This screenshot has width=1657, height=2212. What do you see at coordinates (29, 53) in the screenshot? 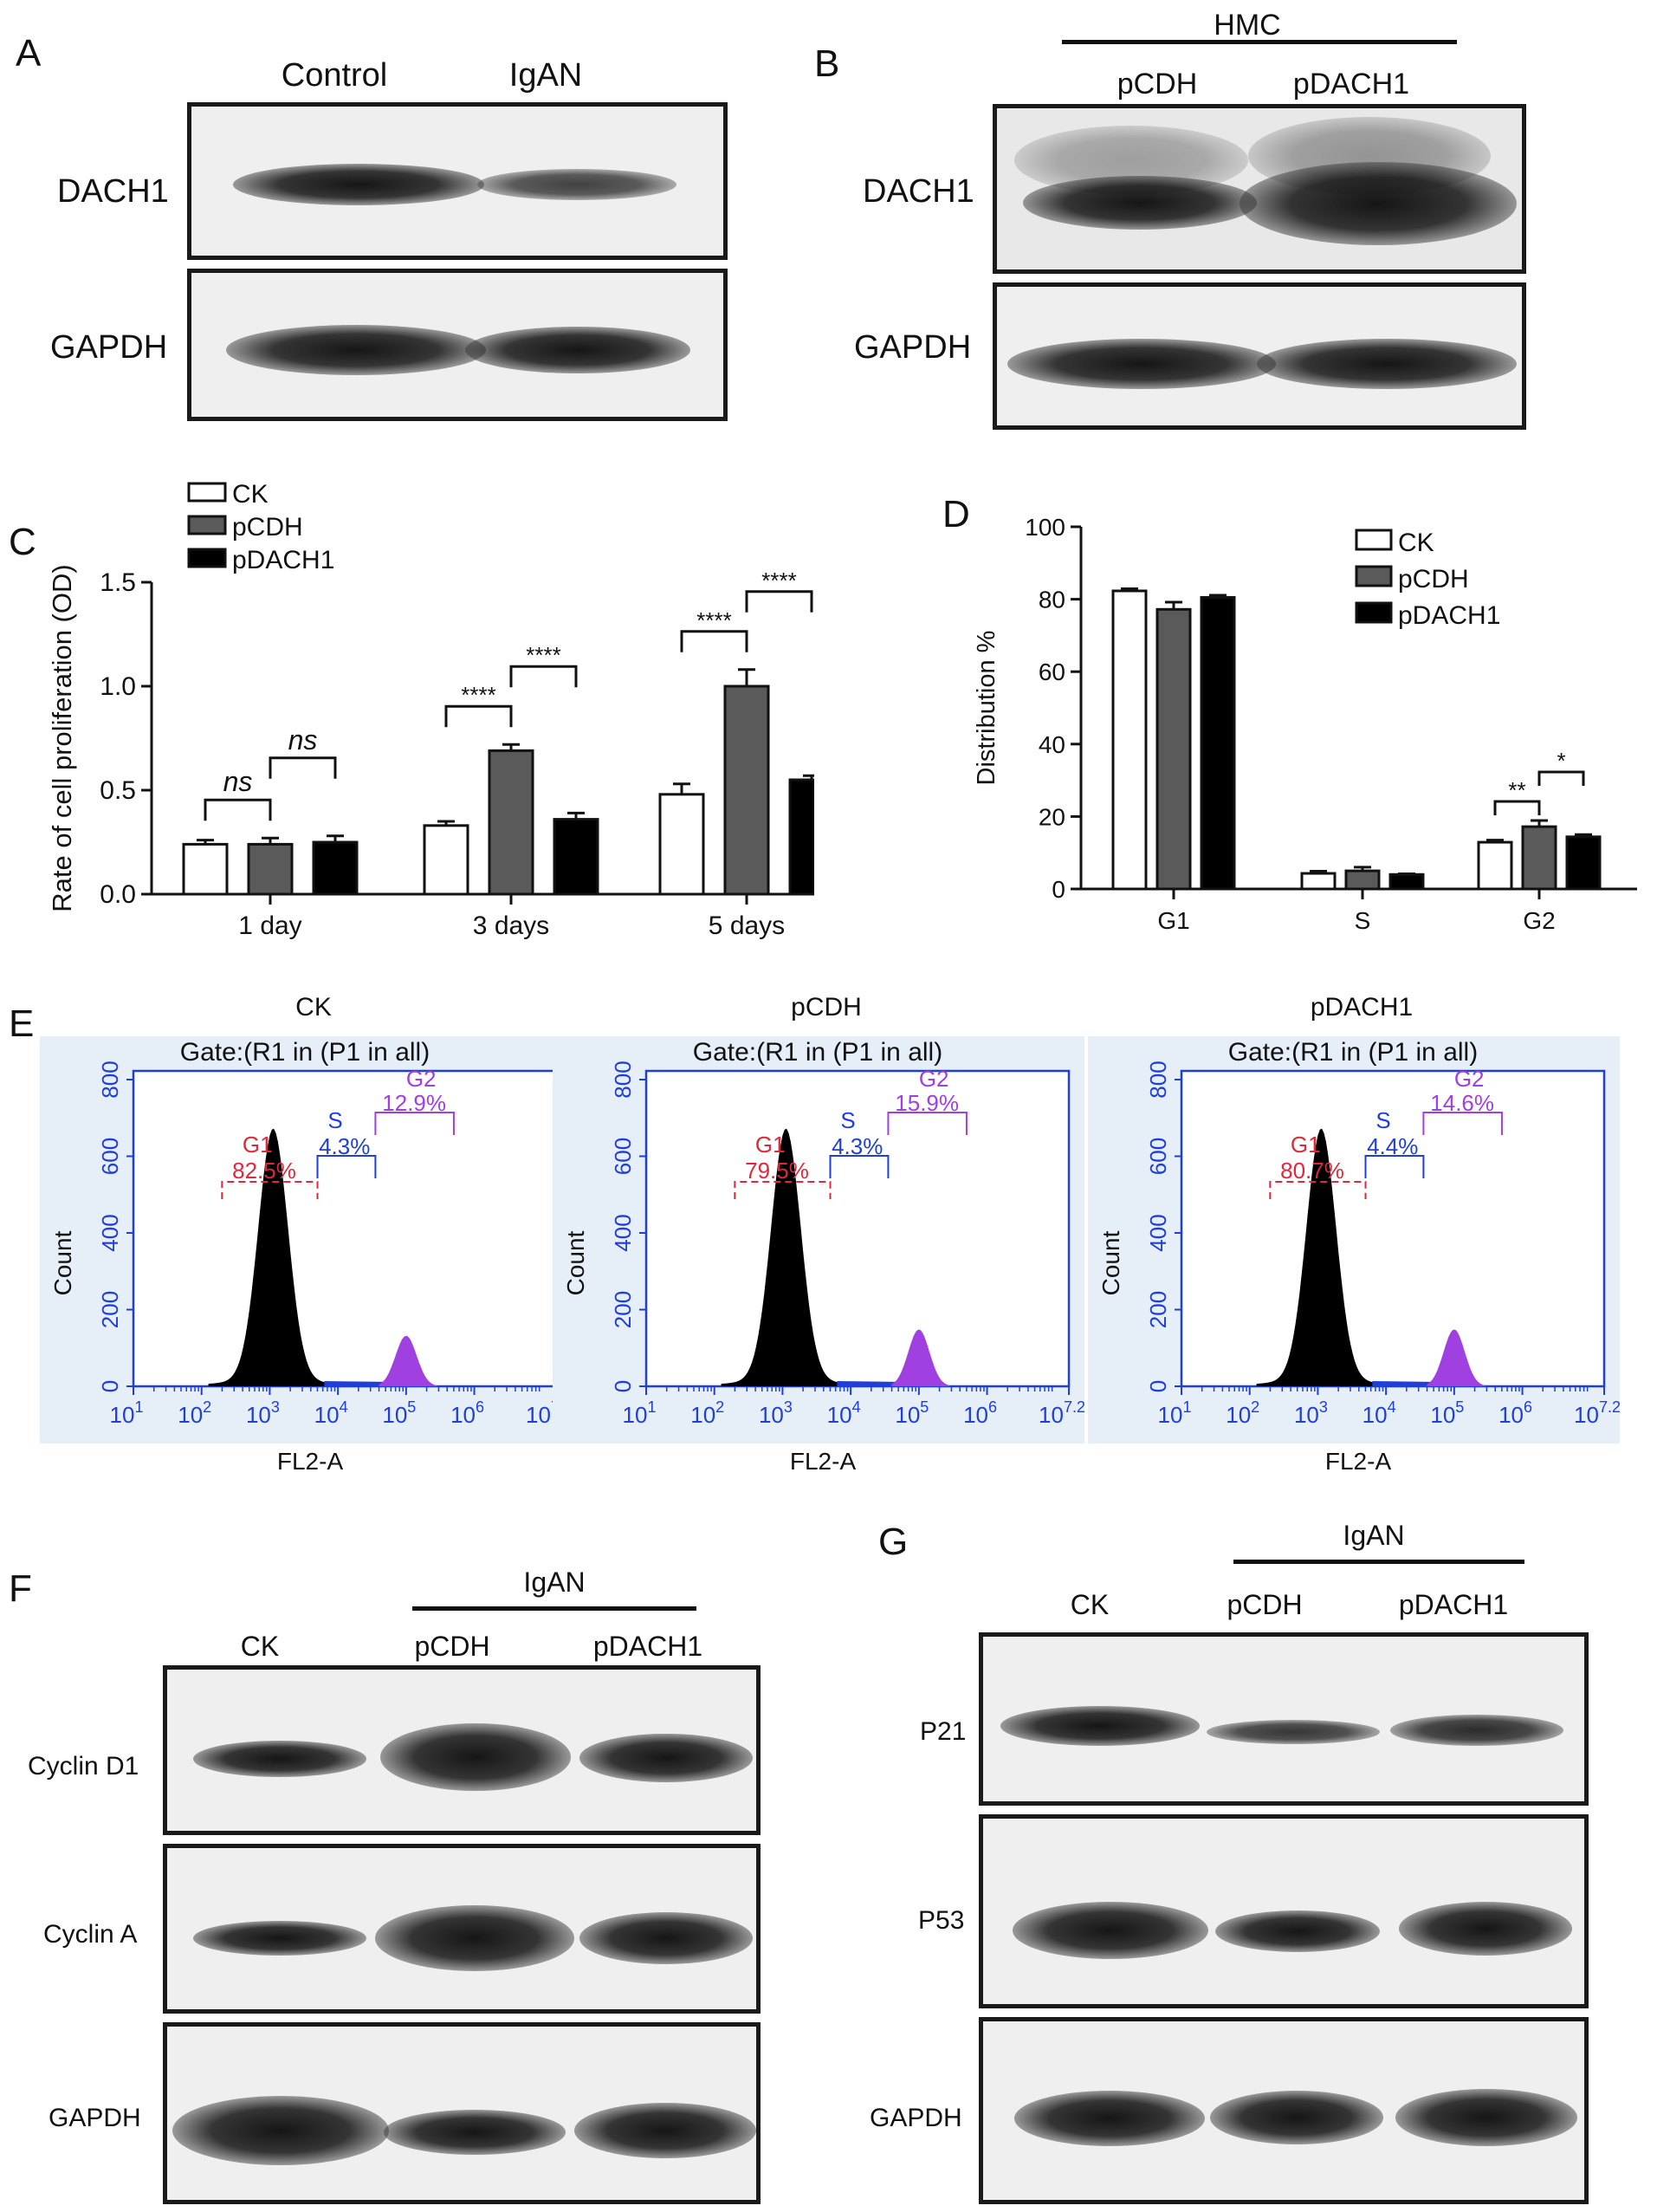
I see `panel-label-a: A` at bounding box center [29, 53].